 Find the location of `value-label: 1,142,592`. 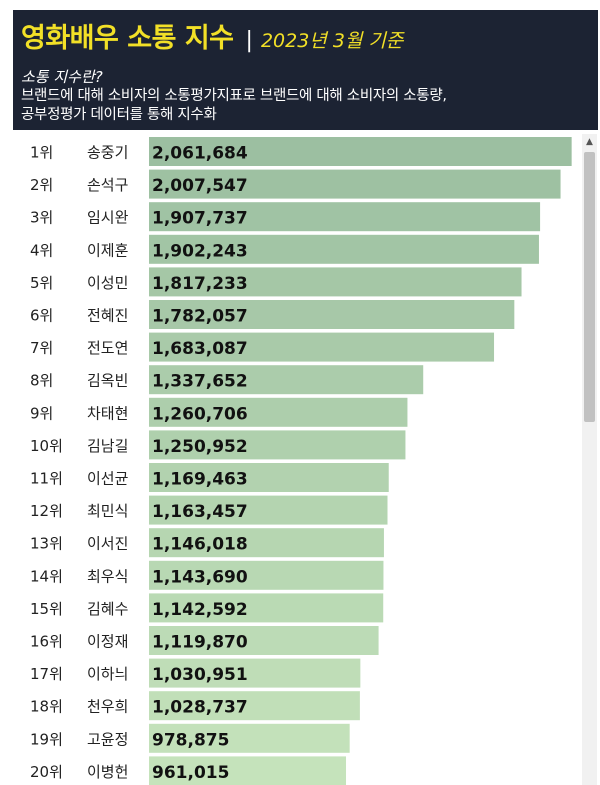

value-label: 1,142,592 is located at coordinates (200, 610).